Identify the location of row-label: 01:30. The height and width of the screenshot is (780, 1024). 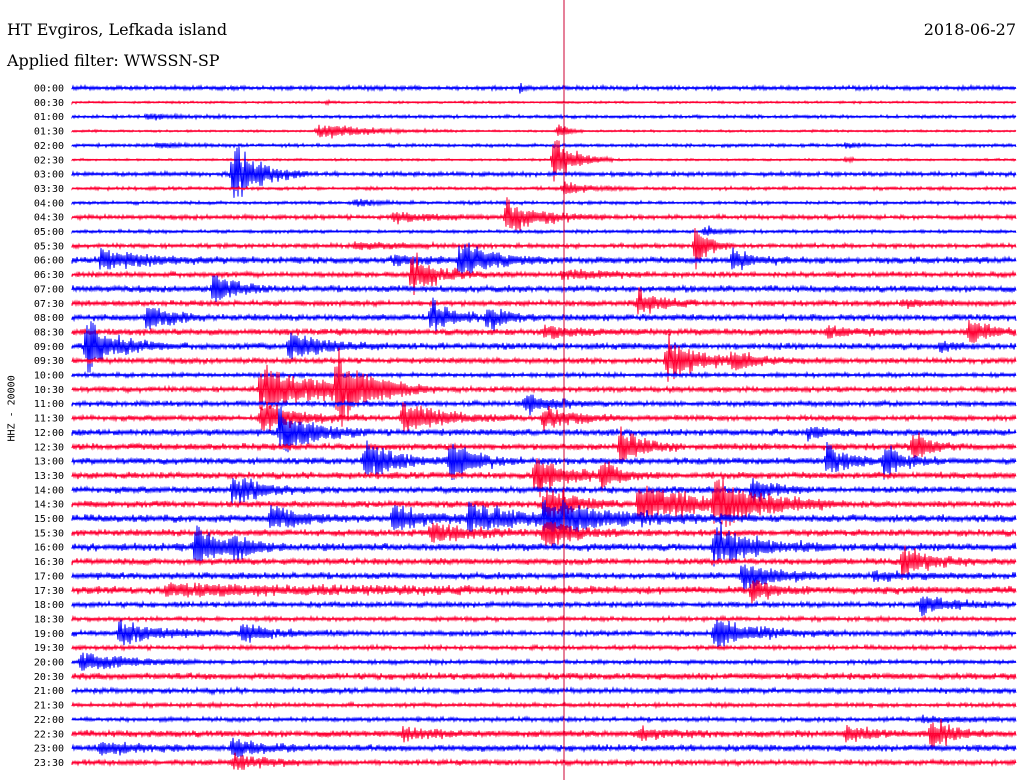
(49, 132).